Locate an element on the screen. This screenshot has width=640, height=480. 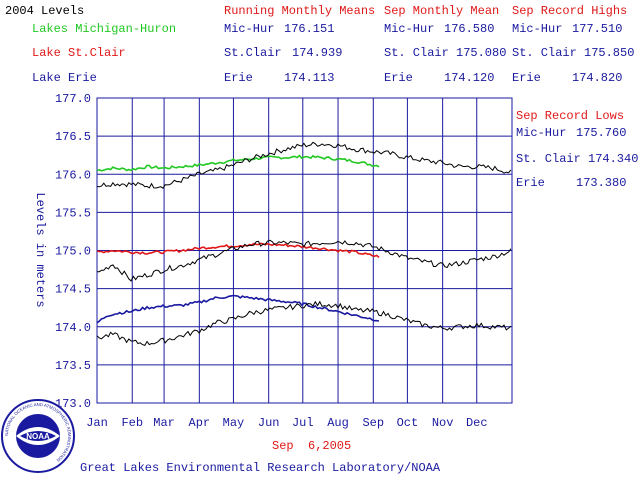
running-mean-value-sc: 174.939 is located at coordinates (317, 53).